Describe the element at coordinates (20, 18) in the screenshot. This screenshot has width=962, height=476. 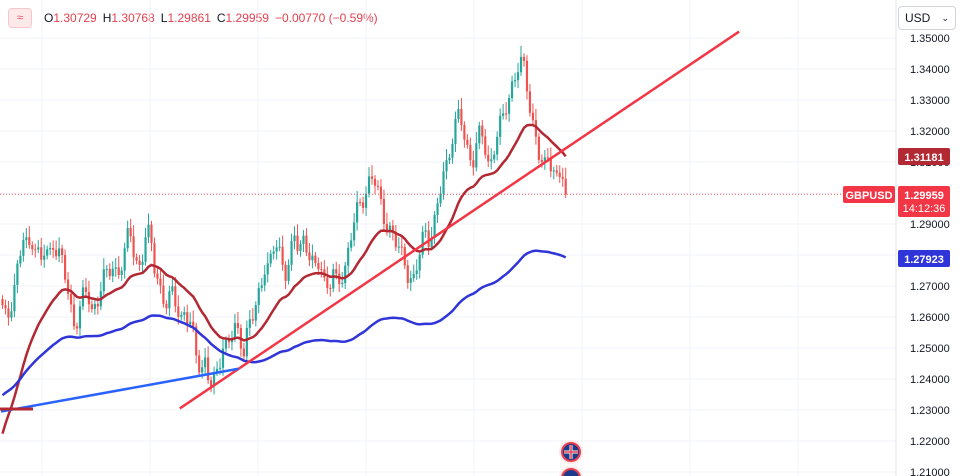
I see `wave-icon: ≈` at that location.